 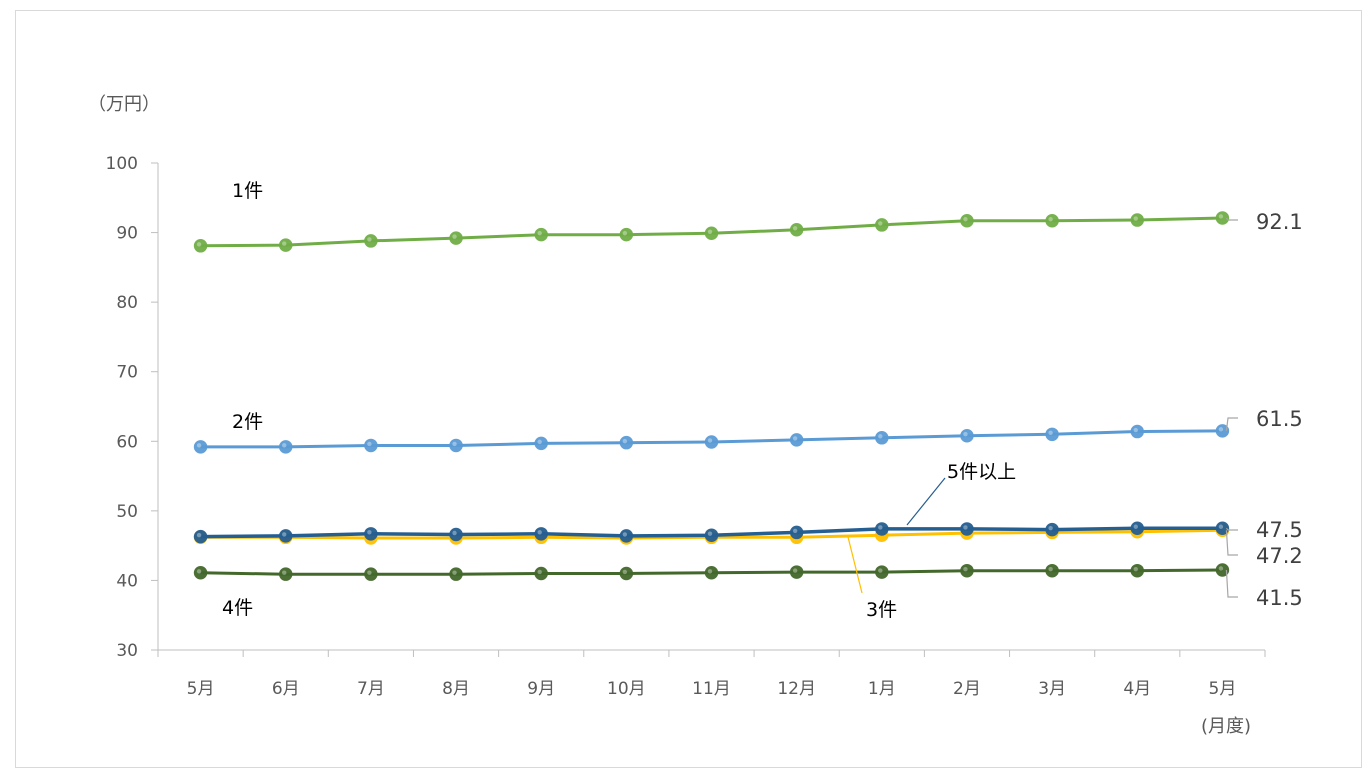 What do you see at coordinates (1279, 222) in the screenshot?
I see `end-value-label: 92.1` at bounding box center [1279, 222].